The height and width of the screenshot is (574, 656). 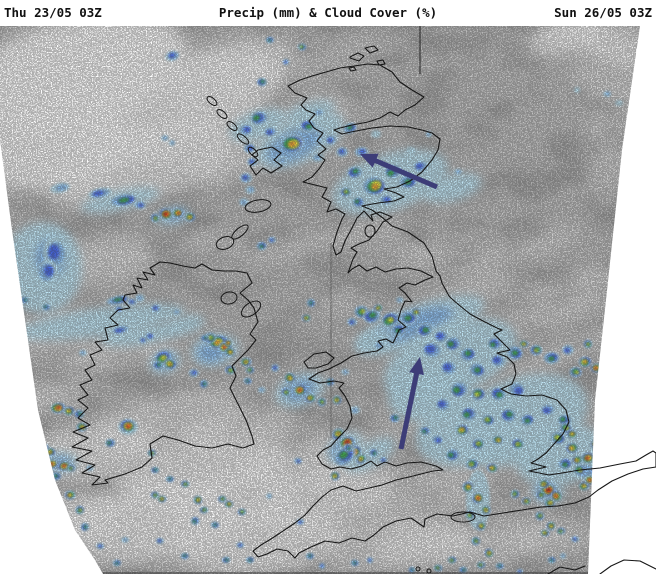 I want to click on annotation-arrows, so click(x=399, y=301).